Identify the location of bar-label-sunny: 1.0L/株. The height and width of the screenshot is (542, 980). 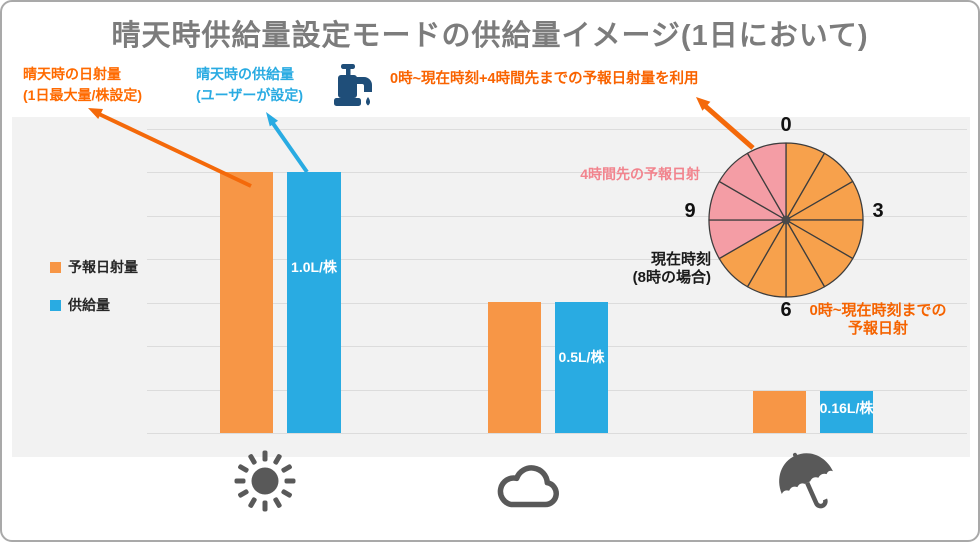
(314, 267).